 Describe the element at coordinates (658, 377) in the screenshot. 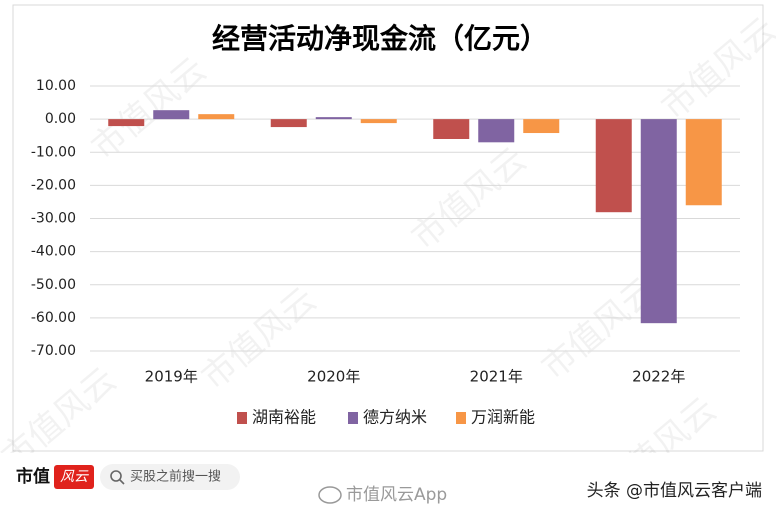

I see `x-tick-label: 2022年` at that location.